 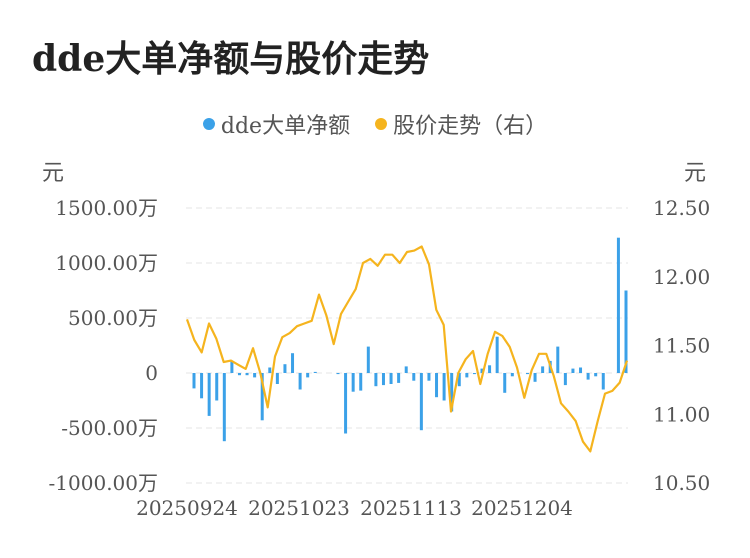 I want to click on right-axis-ticks: 12.50 12.00 11.50 11.00 10.50, so click(x=681, y=345).